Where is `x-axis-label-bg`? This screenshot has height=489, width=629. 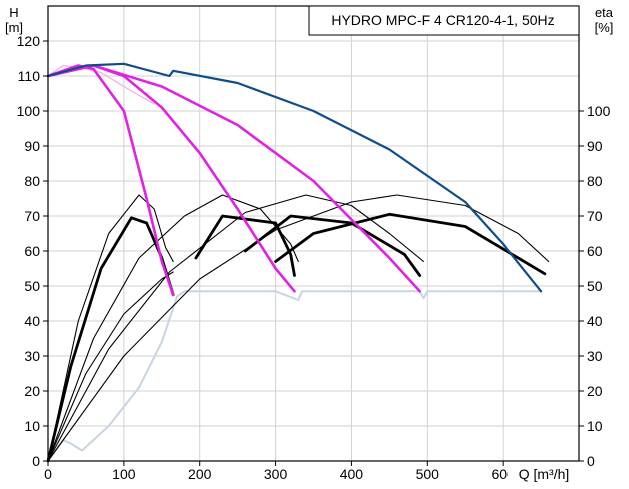 x-axis-label-bg is located at coordinates (543, 474).